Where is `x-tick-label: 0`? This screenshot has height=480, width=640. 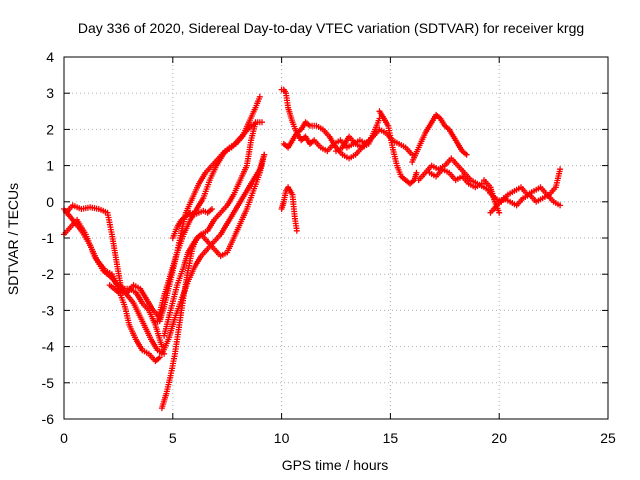
x-tick-label: 0 is located at coordinates (64, 438).